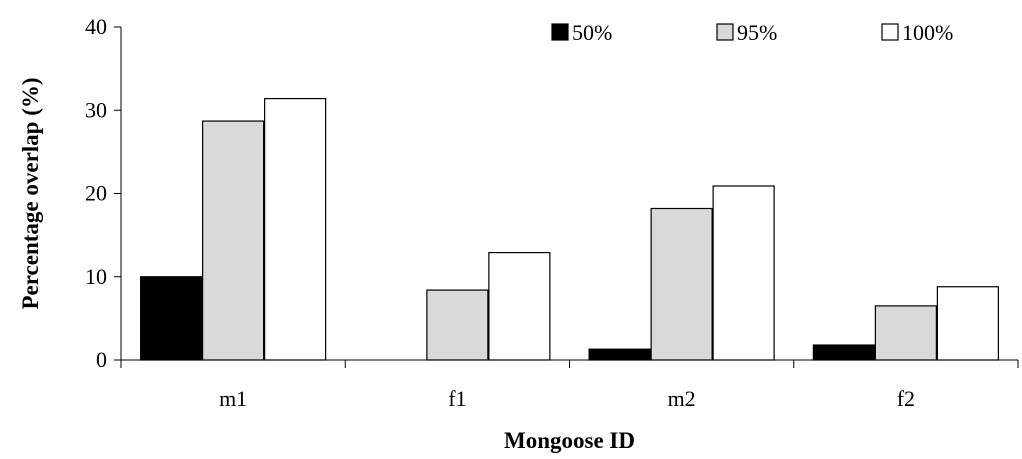 The height and width of the screenshot is (459, 1022). Describe the element at coordinates (96, 193) in the screenshot. I see `y-tick-label: 20` at that location.